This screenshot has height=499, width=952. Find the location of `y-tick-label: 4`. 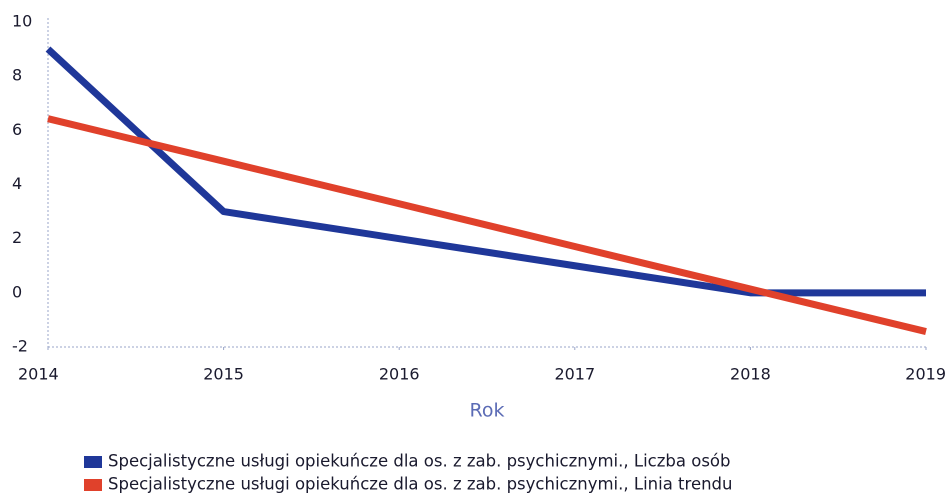

y-tick-label: 4 is located at coordinates (17, 183).